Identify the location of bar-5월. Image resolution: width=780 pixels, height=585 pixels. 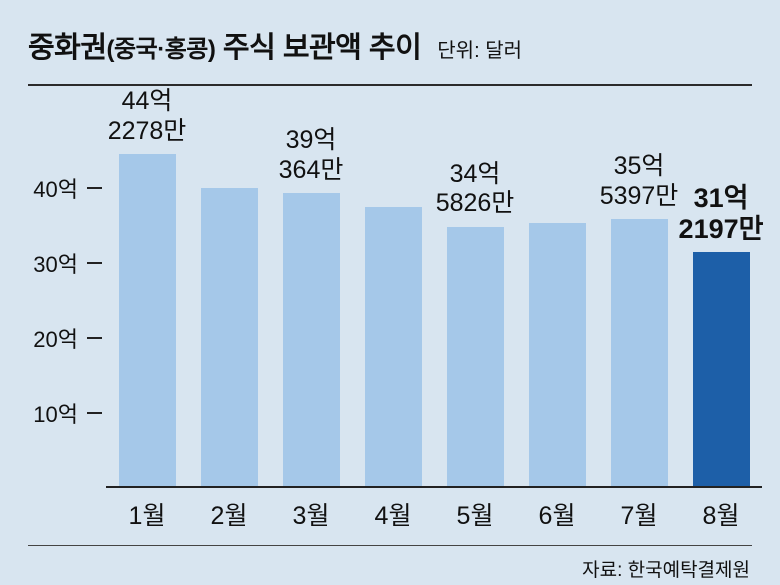
(475, 356).